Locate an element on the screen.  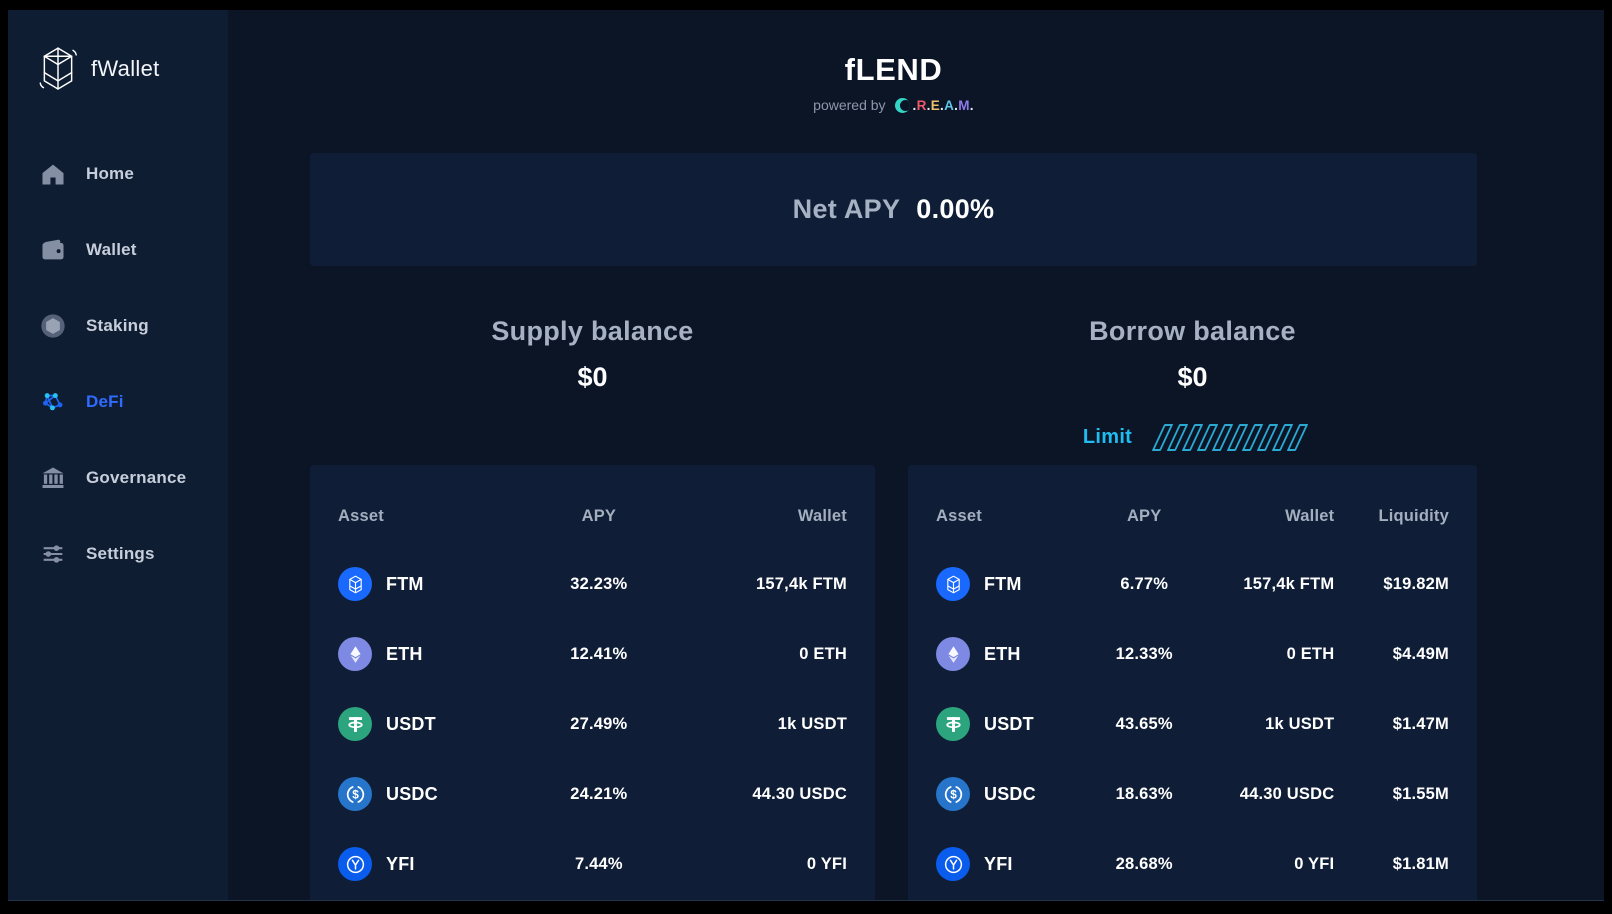
net-apy-label: Net APY is located at coordinates (846, 209).